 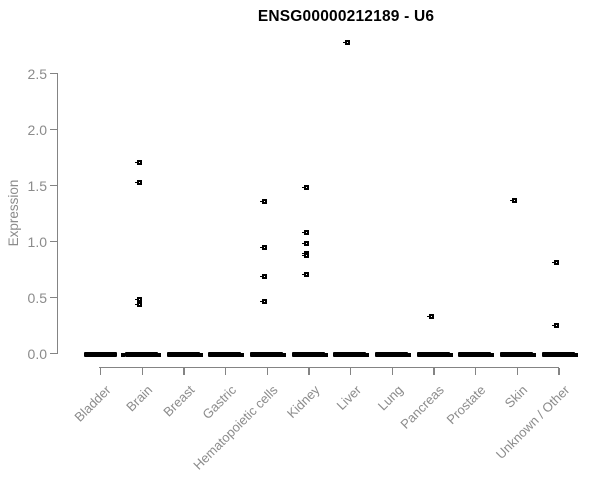 I want to click on y-tick-label: 0.5, so click(x=37, y=298).